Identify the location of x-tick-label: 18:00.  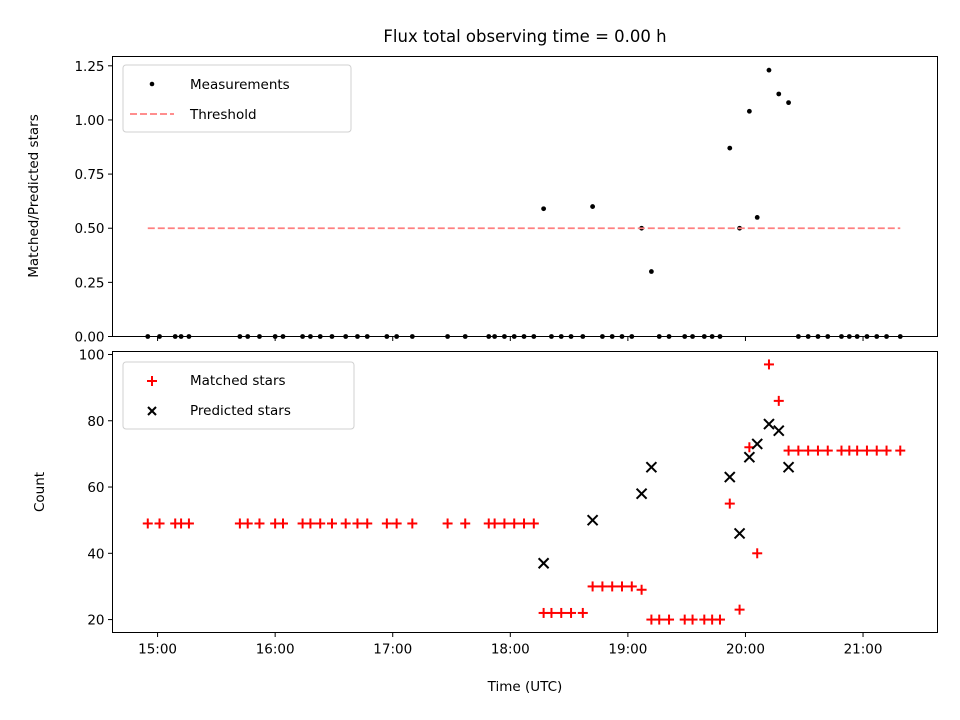
(510, 650).